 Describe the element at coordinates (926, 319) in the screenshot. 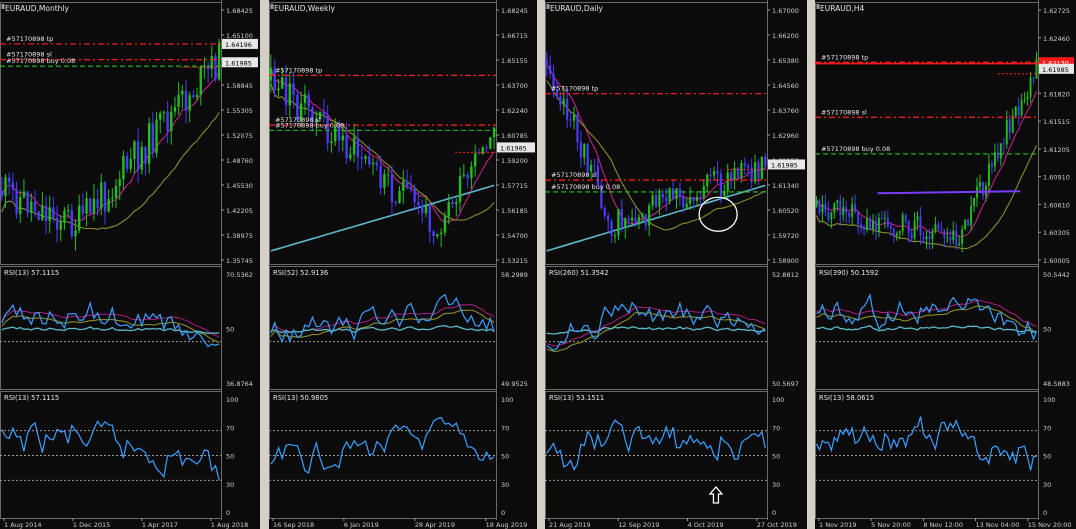

I see `rsi-ma-line` at that location.